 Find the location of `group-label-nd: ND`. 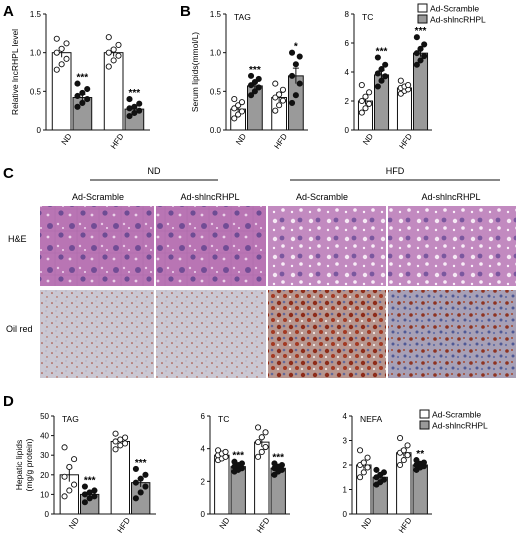

group-label-nd: ND is located at coordinates (154, 171).